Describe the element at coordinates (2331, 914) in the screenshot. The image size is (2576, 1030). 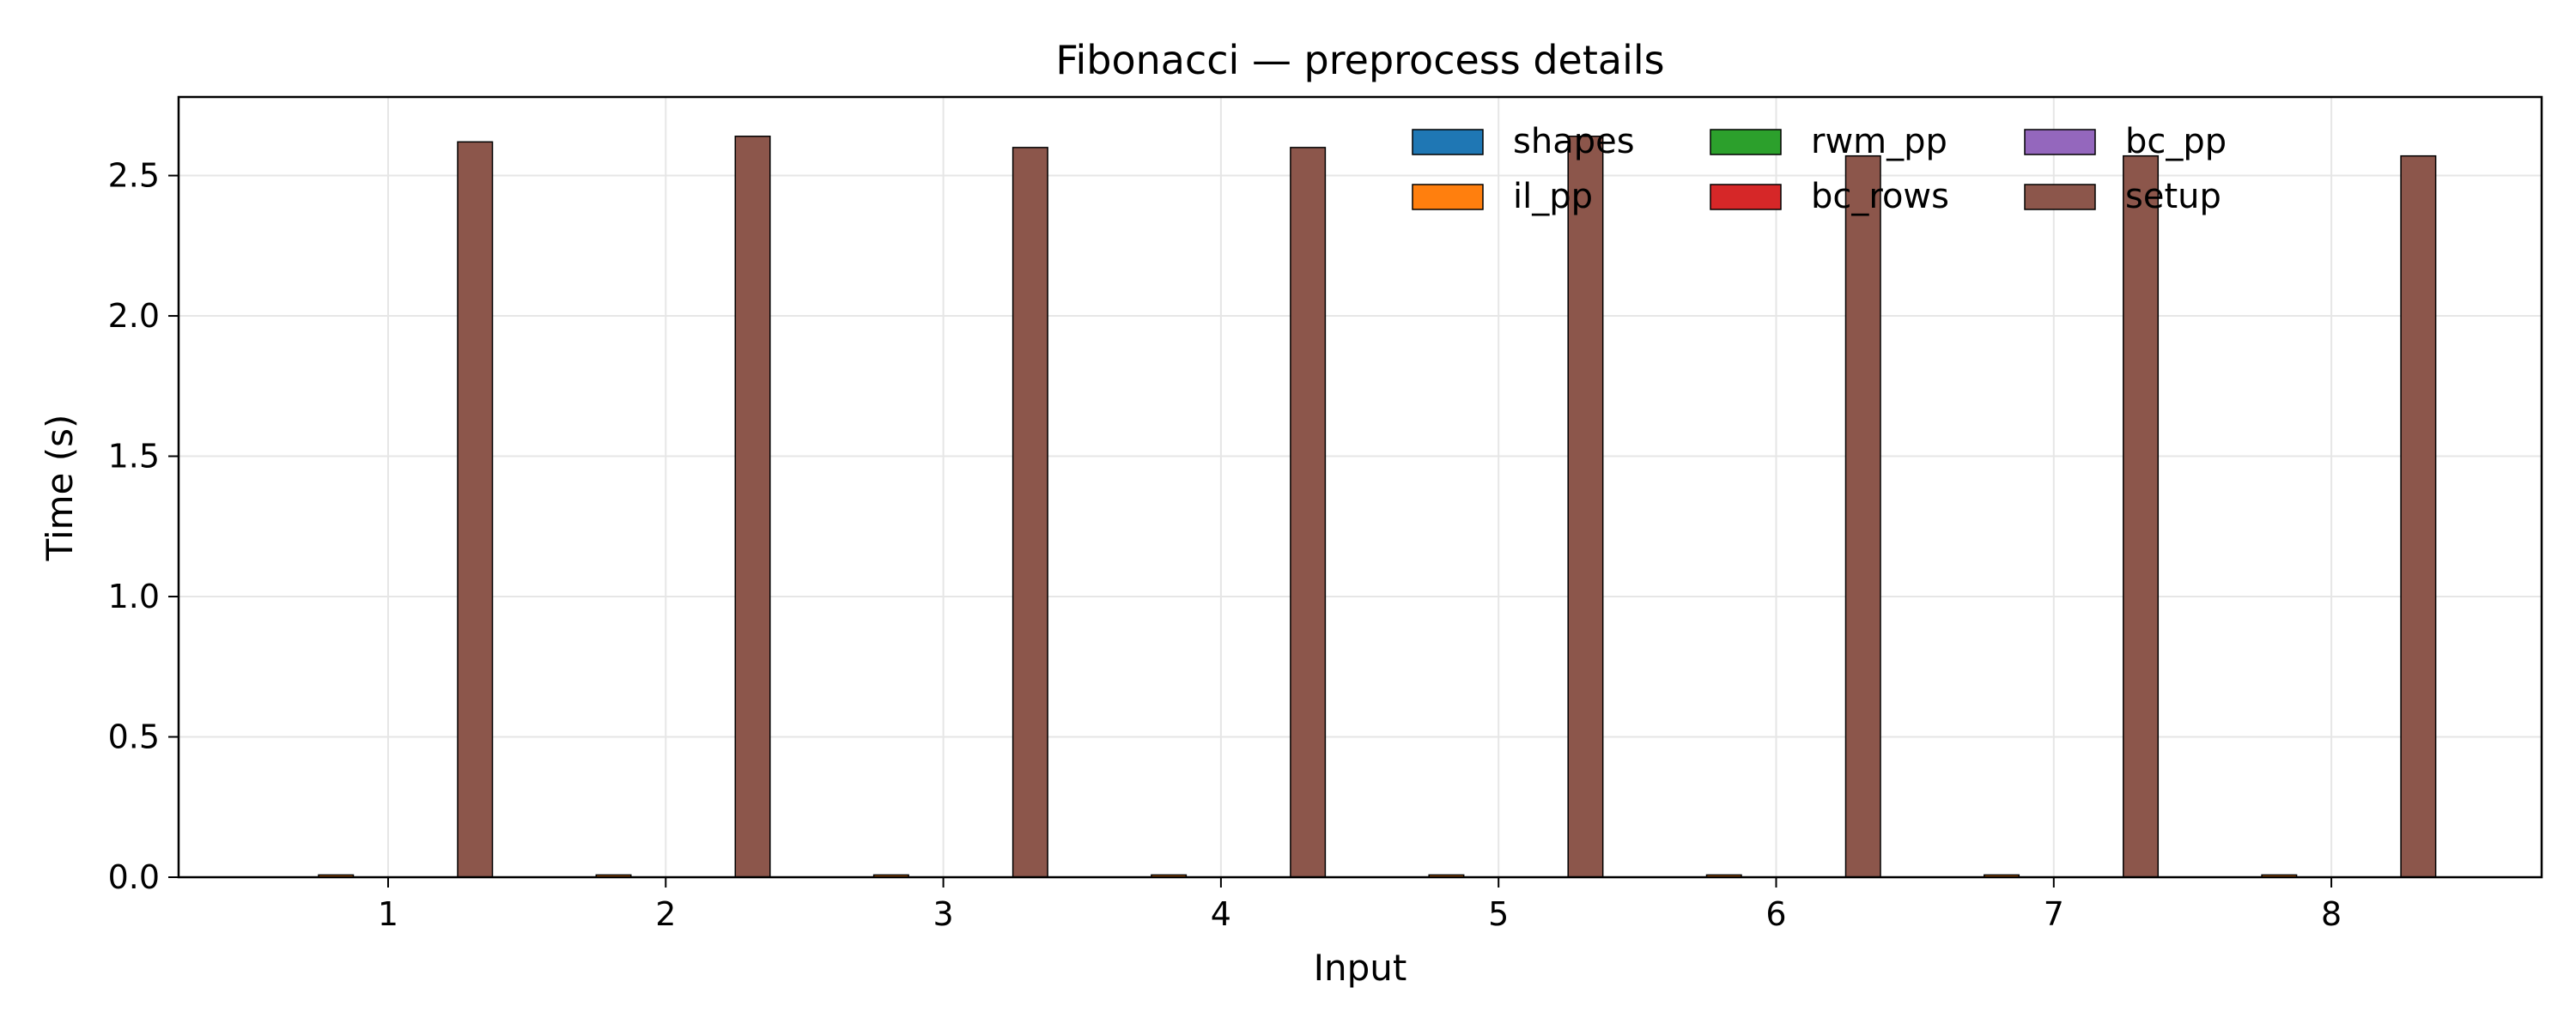
I see `x-tick-label: 8` at that location.